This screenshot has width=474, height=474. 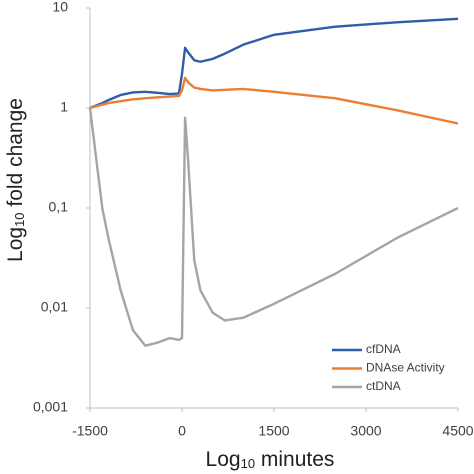 I want to click on y-tick-label: 0,1, so click(x=59, y=207).